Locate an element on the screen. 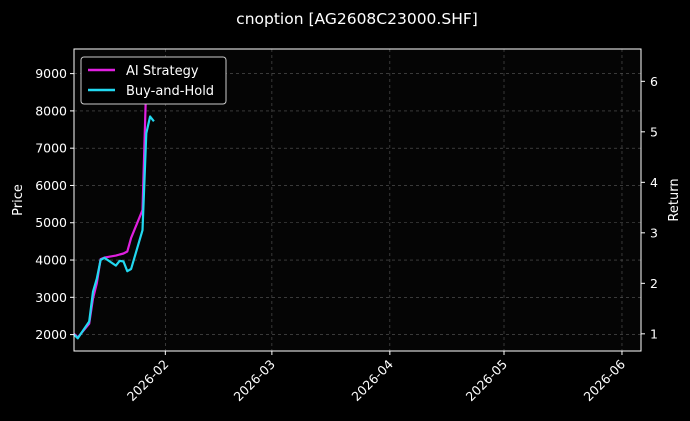 This screenshot has width=690, height=421. y2-tick-label: 5 is located at coordinates (654, 131).